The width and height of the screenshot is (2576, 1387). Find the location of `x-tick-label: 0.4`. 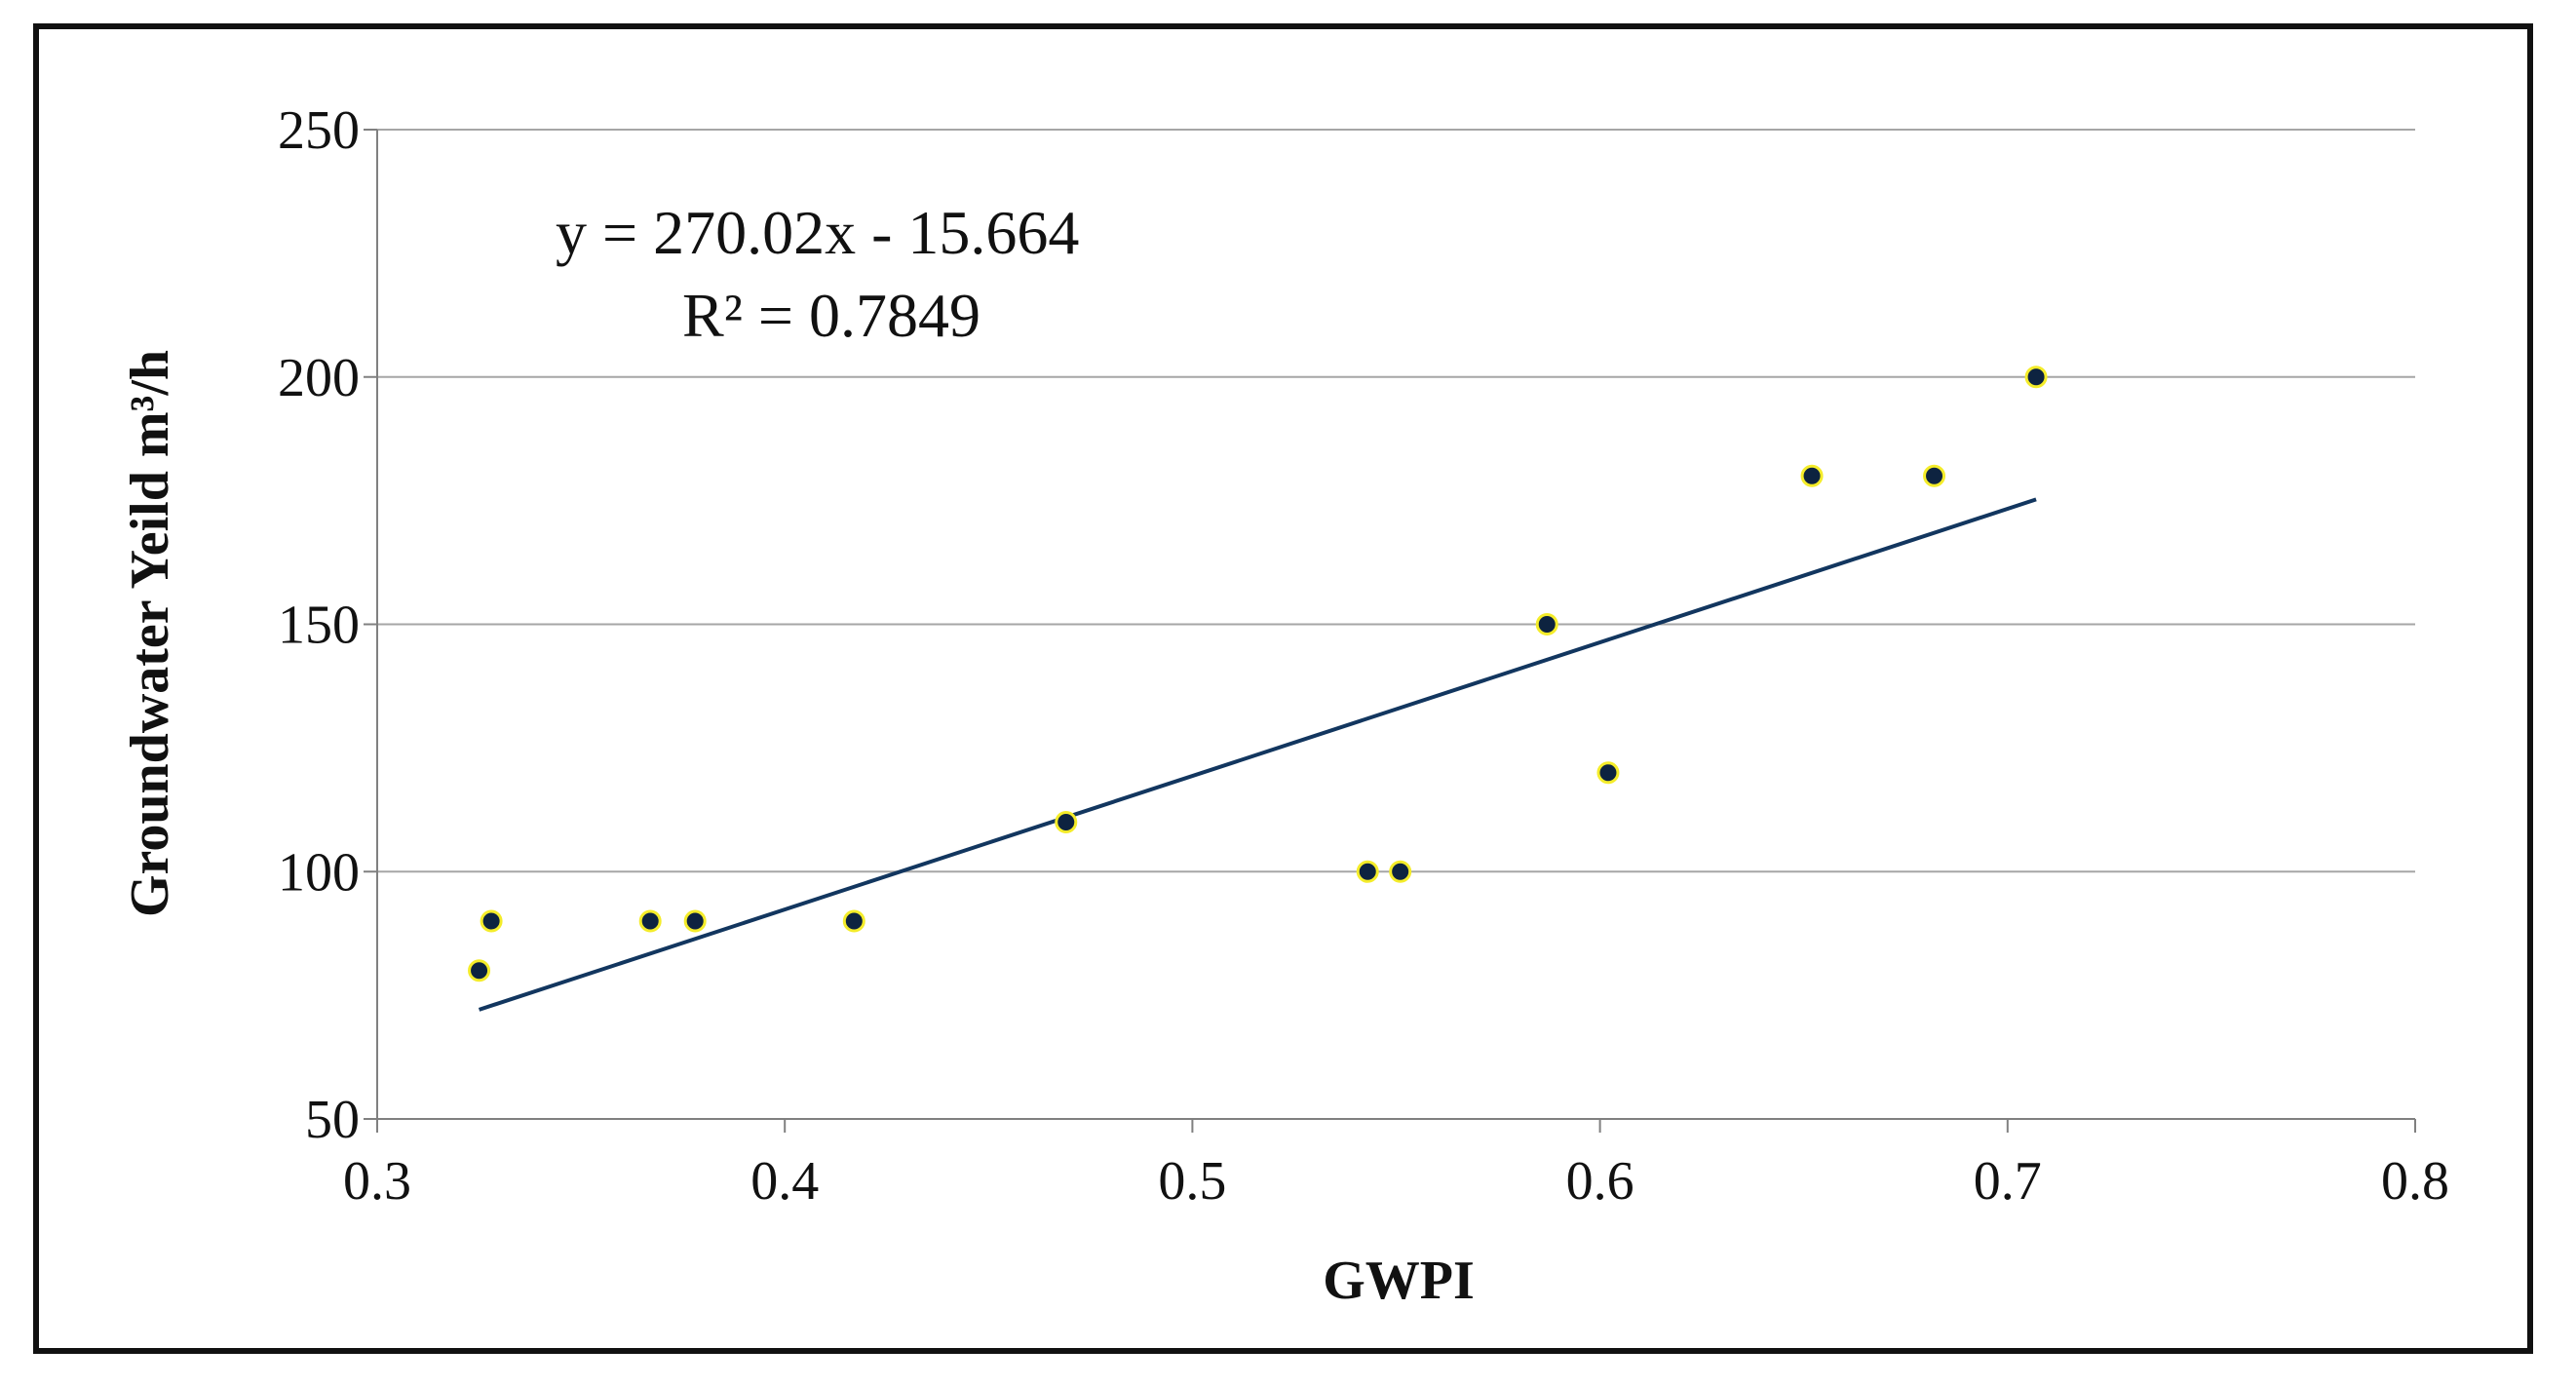

x-tick-label: 0.4 is located at coordinates (784, 1181).